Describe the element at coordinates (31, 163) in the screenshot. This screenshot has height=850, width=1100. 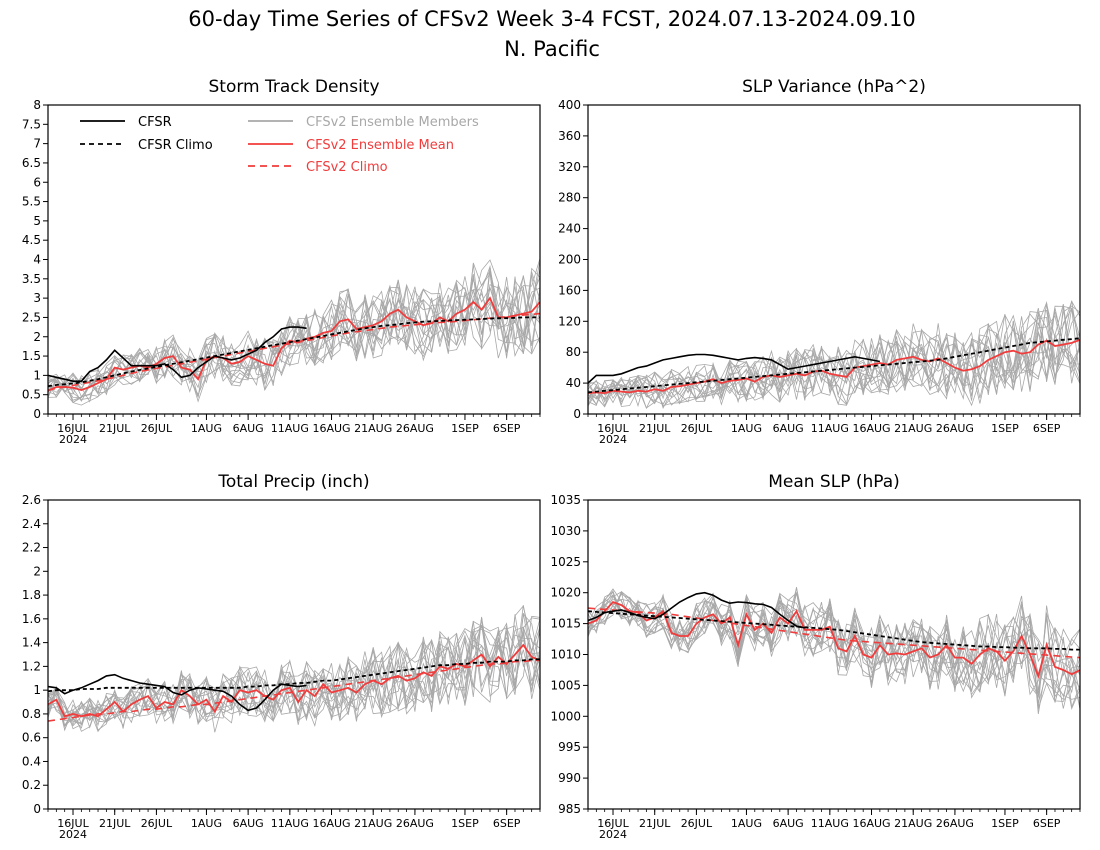
I see `y-tick-label: 6.5` at that location.